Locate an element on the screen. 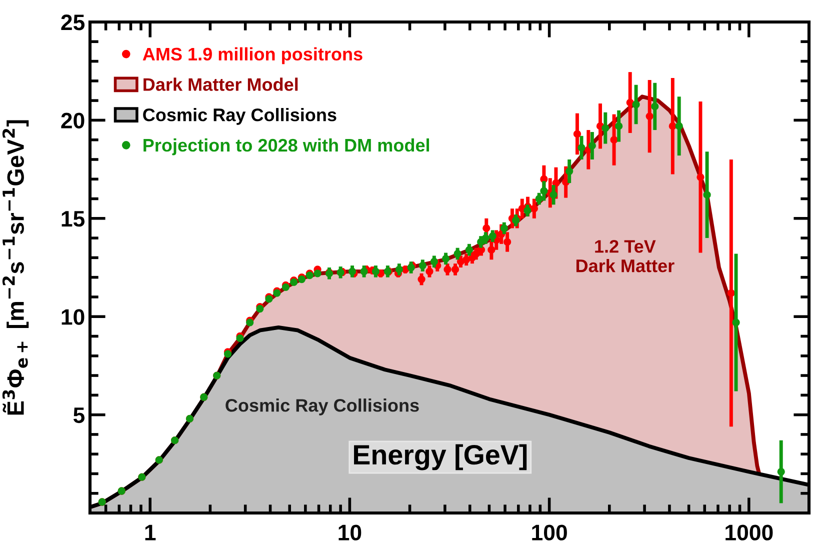 This screenshot has height=547, width=820. legend-label: Projection to 2028 with DM model is located at coordinates (287, 147).